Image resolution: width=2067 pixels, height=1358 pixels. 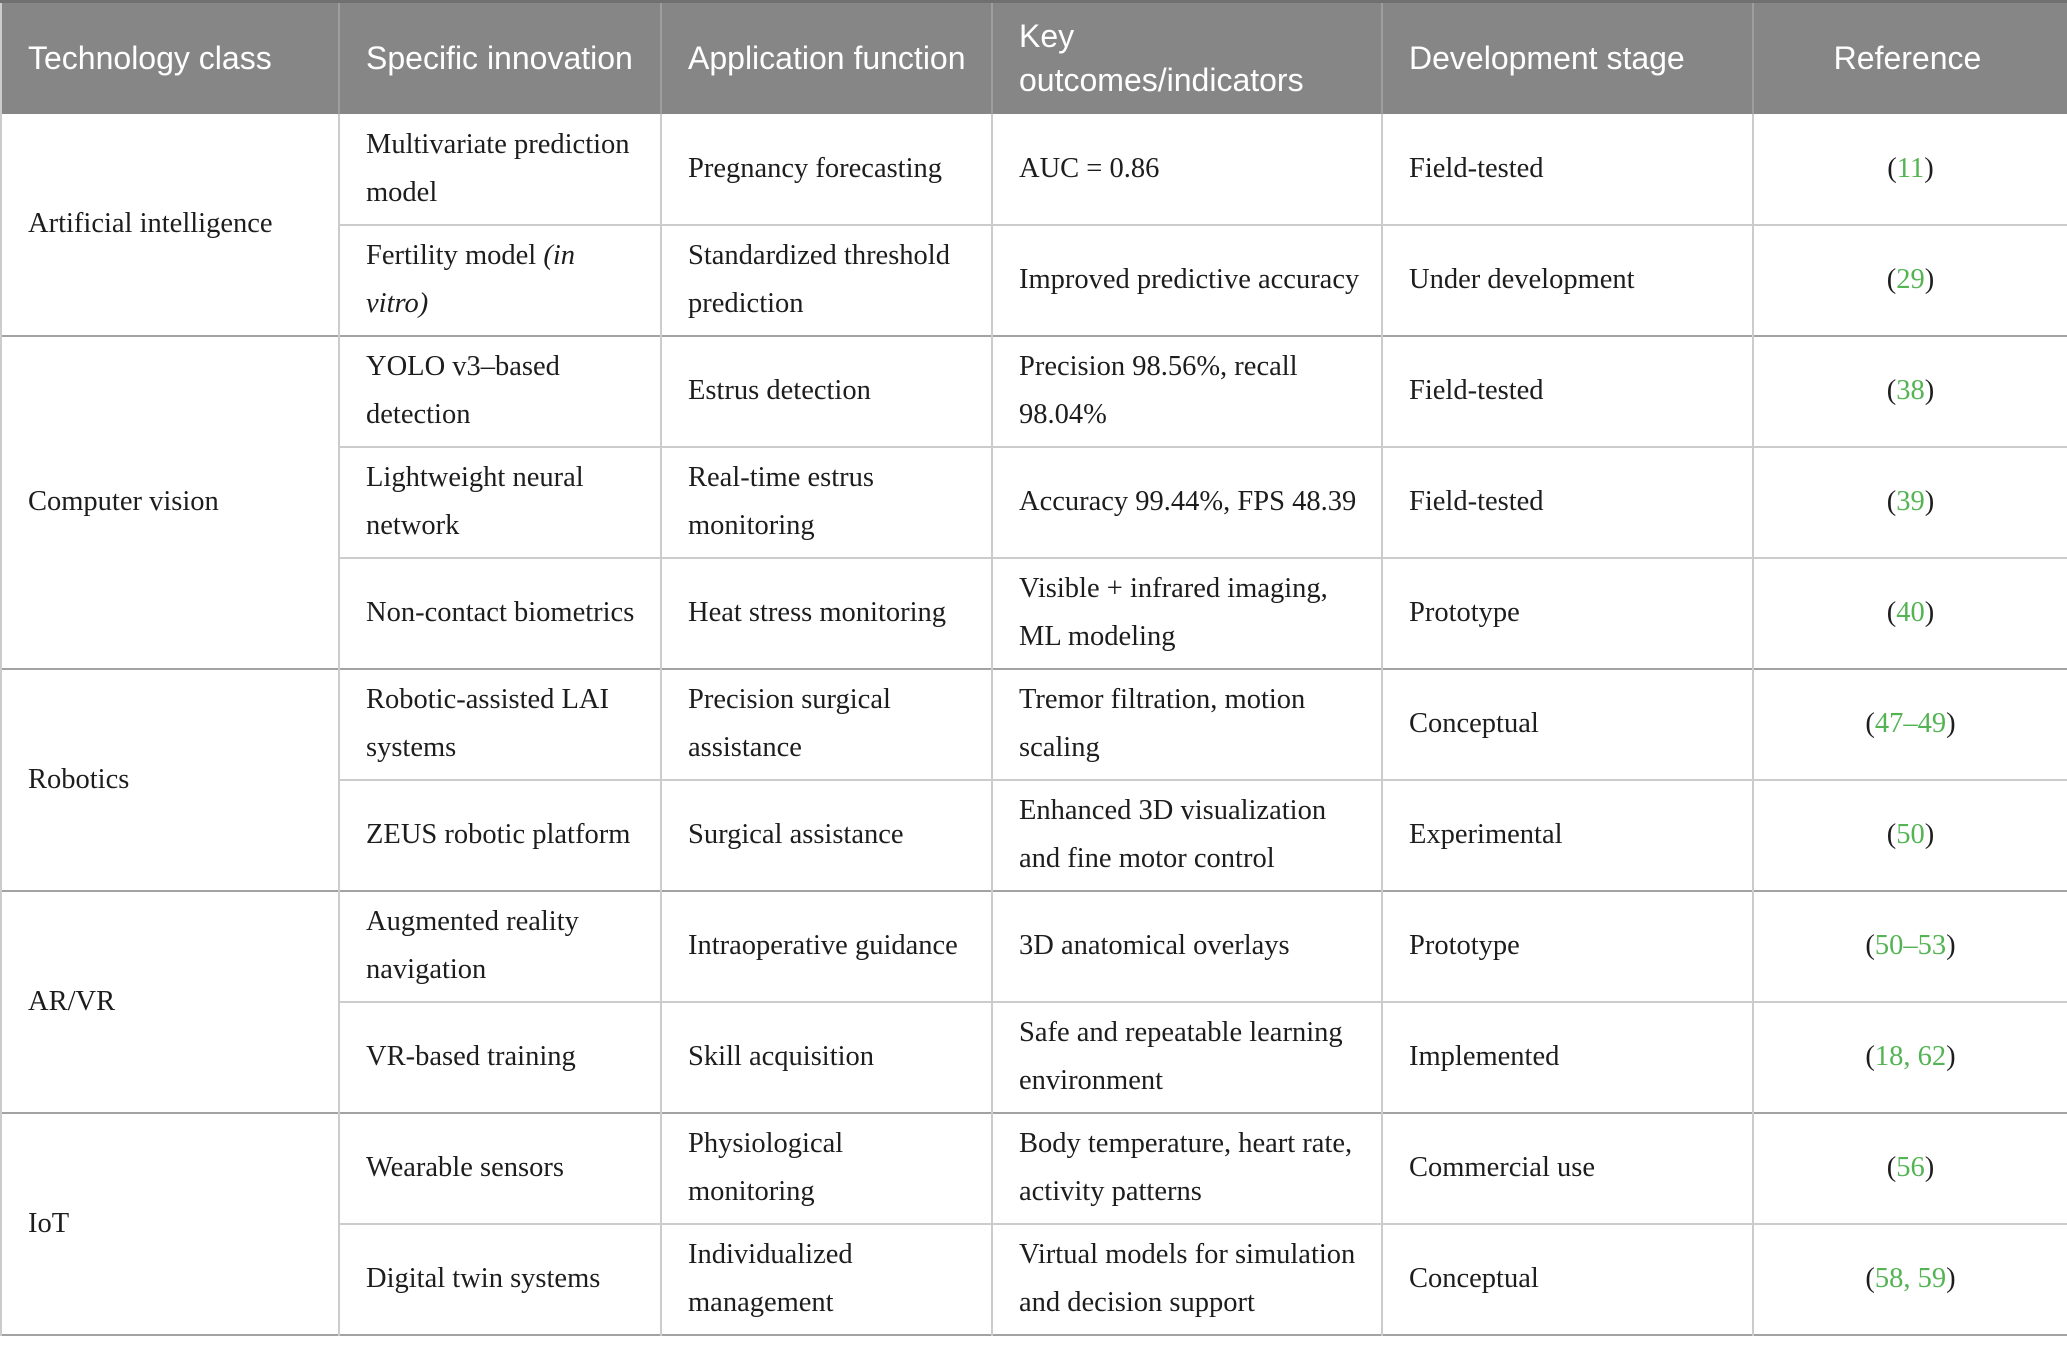 I want to click on cell-reference: (56), so click(x=1909, y=1167).